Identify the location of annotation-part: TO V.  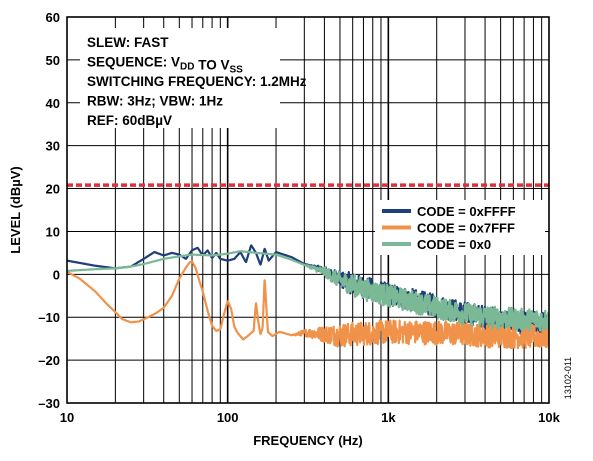
(211, 65).